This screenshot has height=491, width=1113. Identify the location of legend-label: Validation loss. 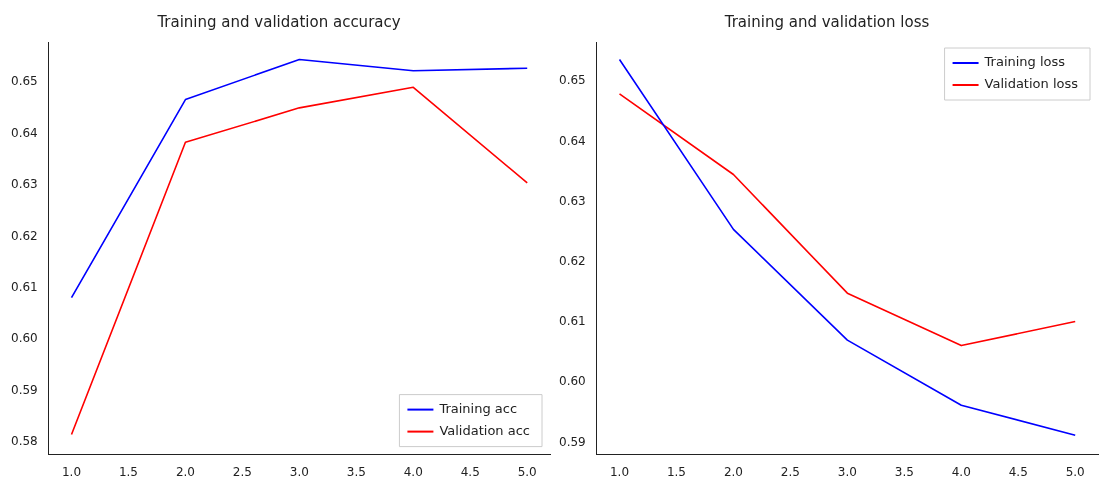
(1031, 84).